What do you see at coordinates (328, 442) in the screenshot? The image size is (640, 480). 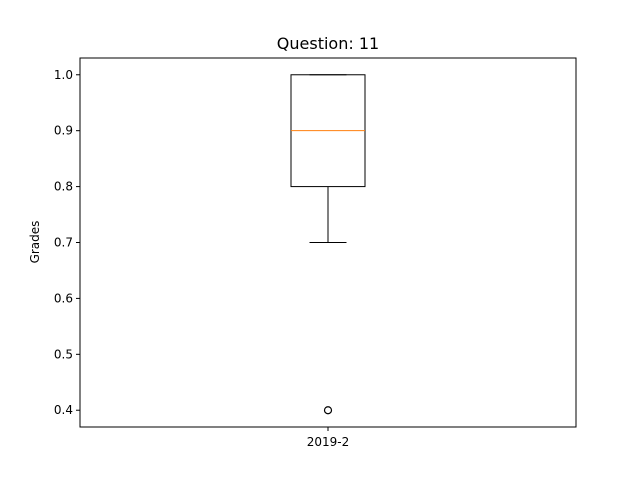 I see `x-tick-label: 2019-2` at bounding box center [328, 442].